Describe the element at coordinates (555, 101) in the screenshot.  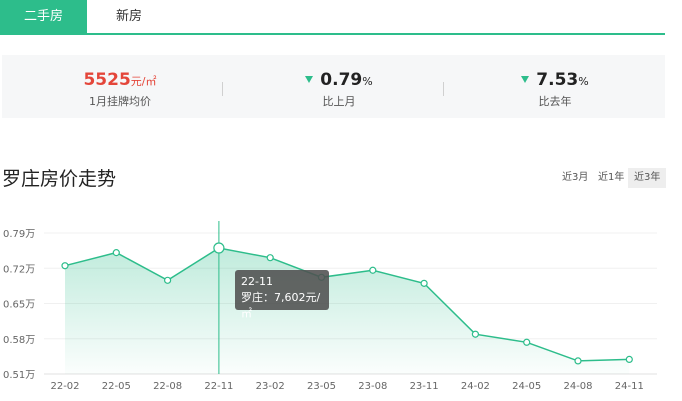
I see `year-change-label: 比去年` at that location.